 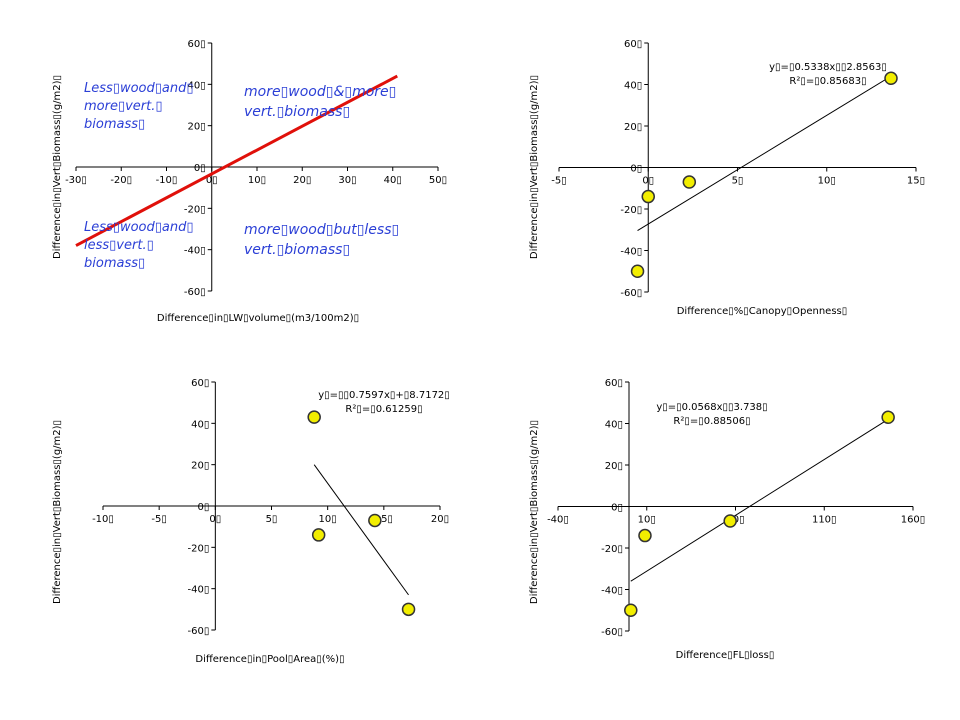 I want to click on annotation-line: more▯wood▯but▯less▯, so click(x=321, y=230).